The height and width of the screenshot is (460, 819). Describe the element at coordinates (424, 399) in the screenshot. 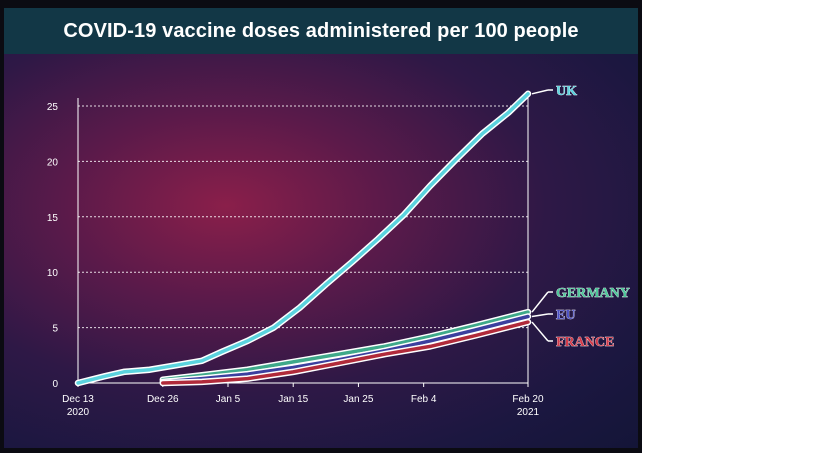

I see `x-tick-label: Feb 4` at that location.